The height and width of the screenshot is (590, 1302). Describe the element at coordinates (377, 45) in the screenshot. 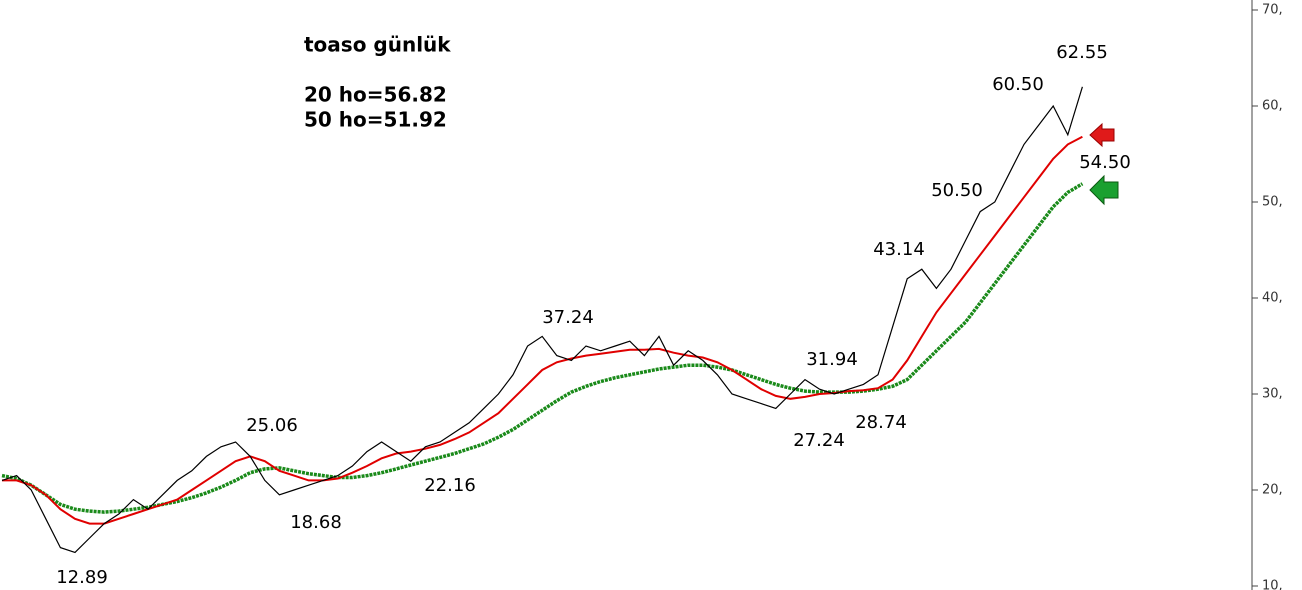

I see `chart-title: toaso günlük` at that location.